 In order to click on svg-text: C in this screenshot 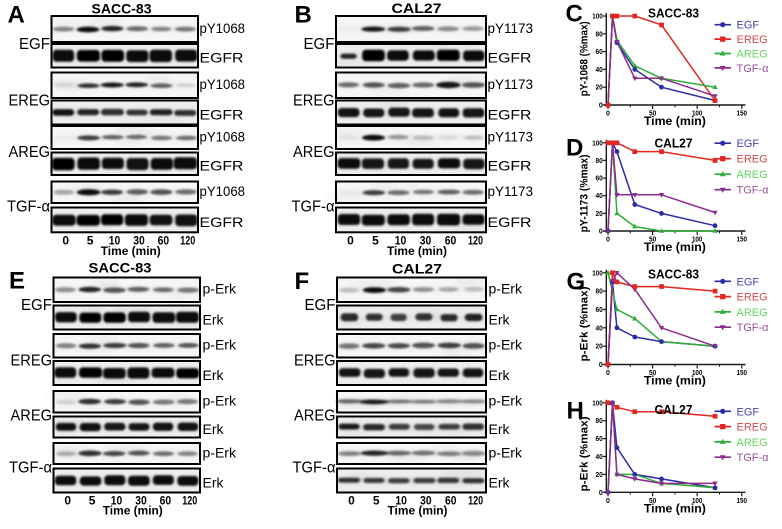, I will do `click(574, 14)`.